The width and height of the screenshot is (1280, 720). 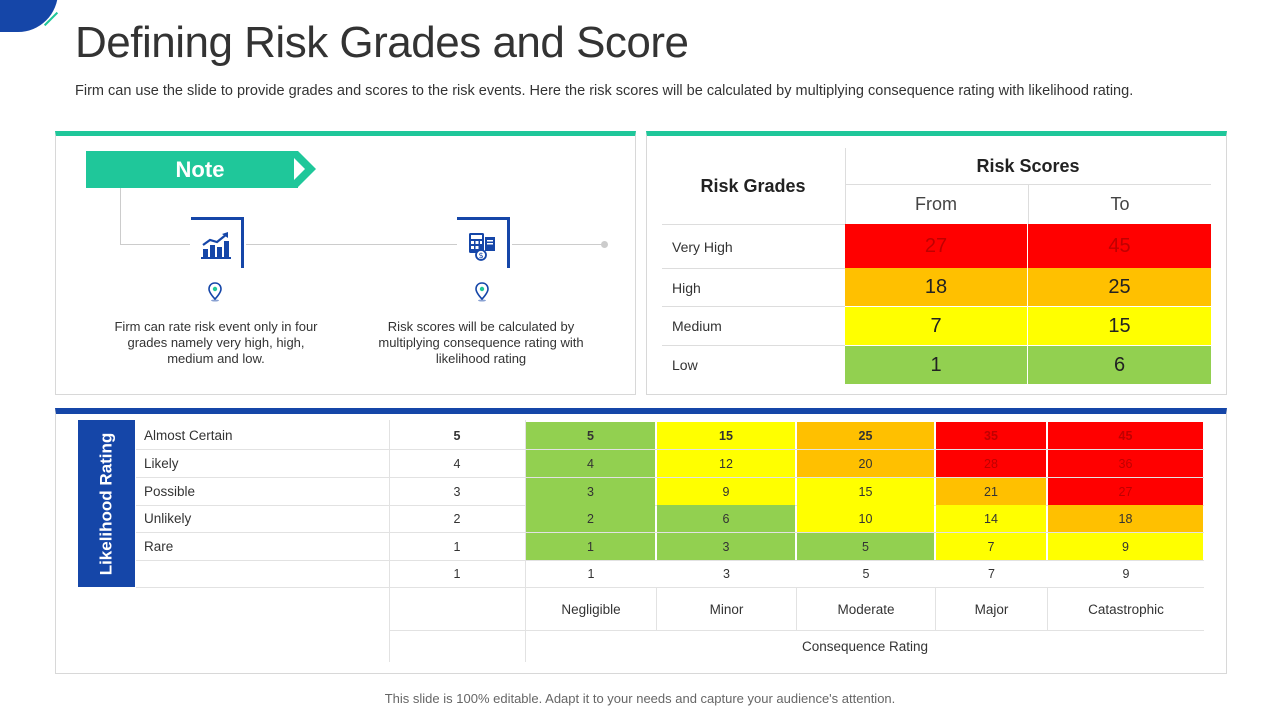 I want to click on risk-matrix-cell: 27, so click(x=1125, y=491).